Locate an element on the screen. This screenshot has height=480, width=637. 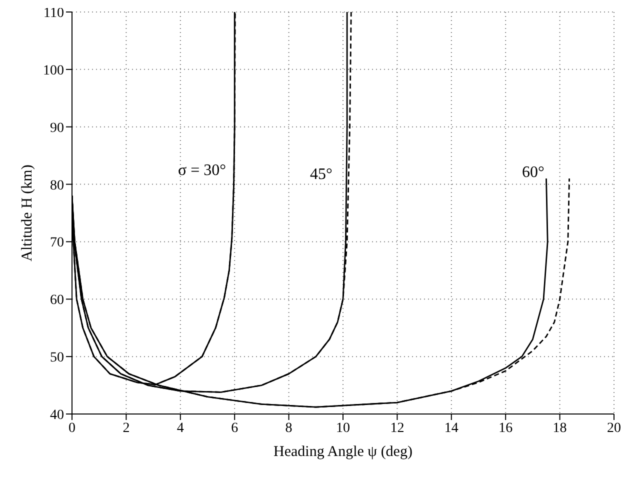
y-tick-label: 40 is located at coordinates (57, 415).